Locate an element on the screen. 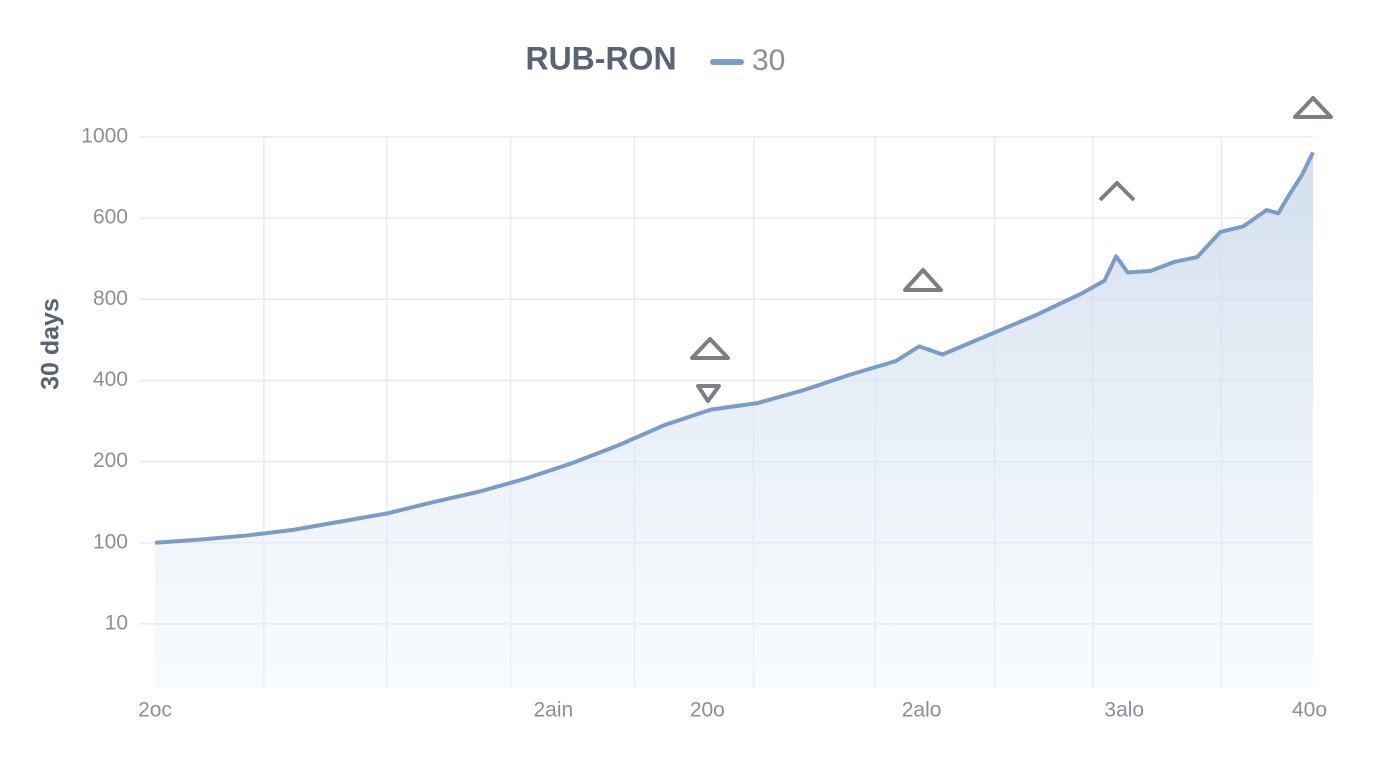 The image size is (1392, 757). x-tick-label: 20o is located at coordinates (707, 710).